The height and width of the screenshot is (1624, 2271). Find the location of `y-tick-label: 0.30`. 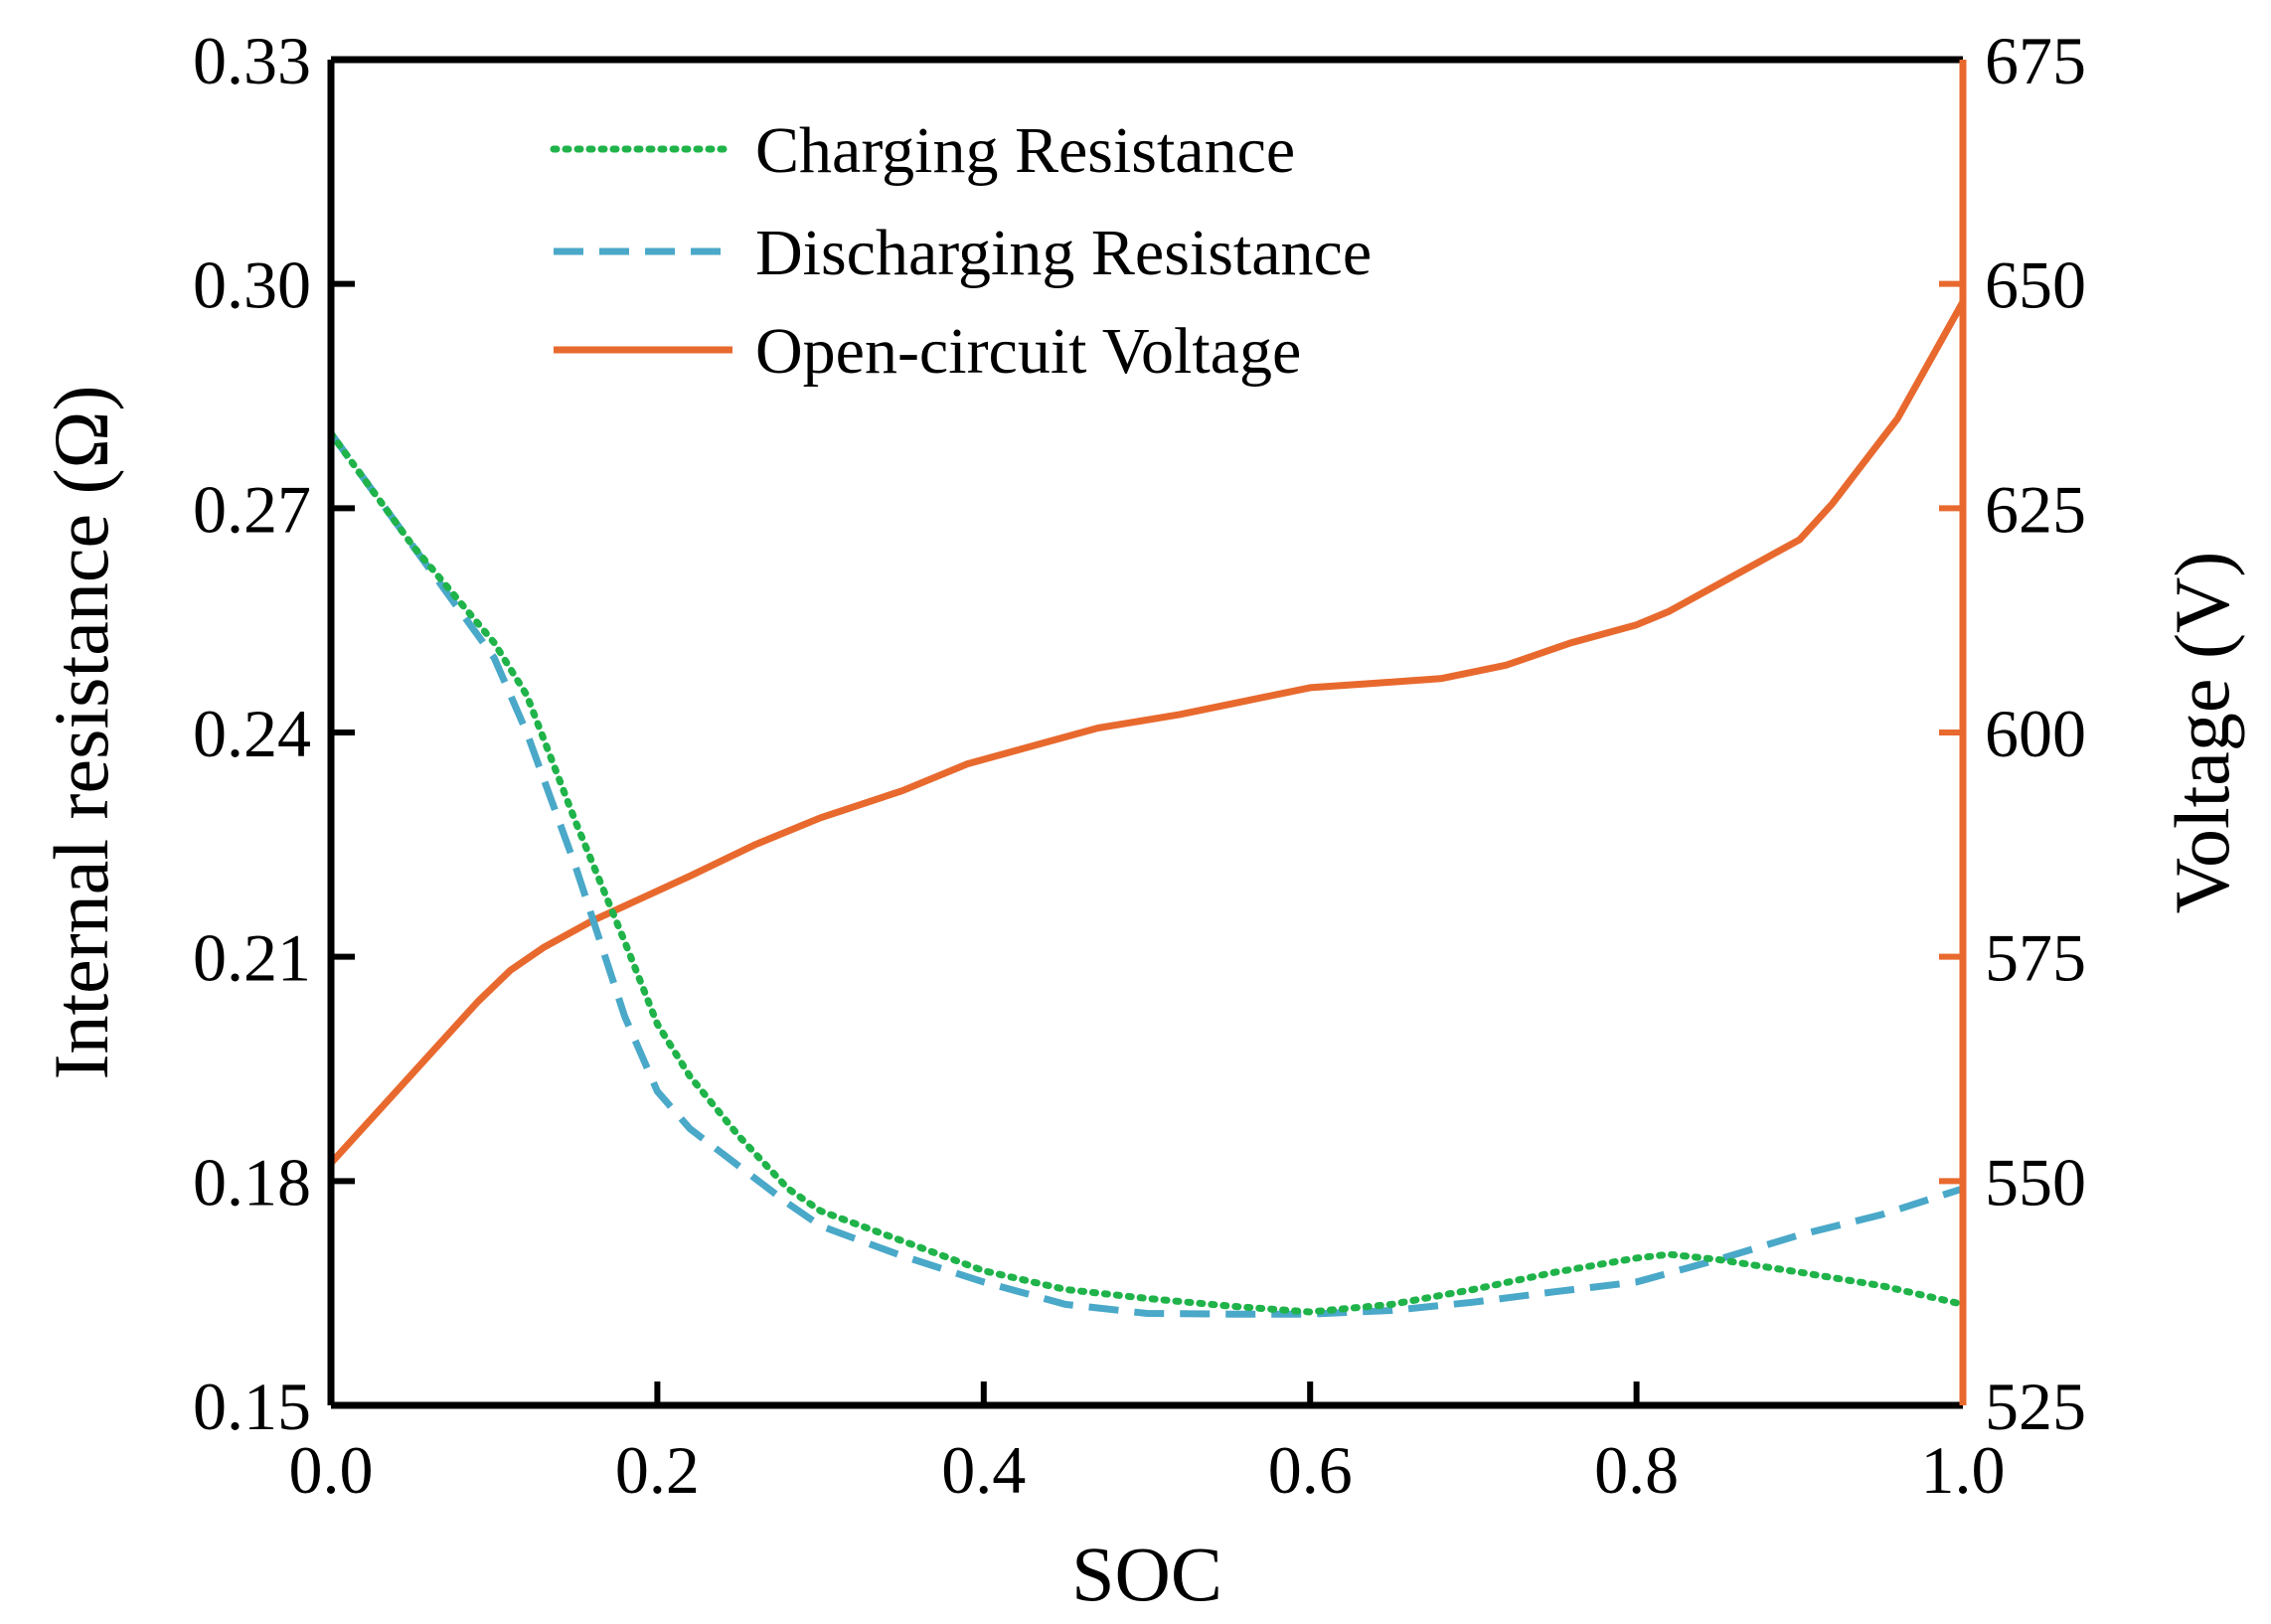

y-tick-label: 0.30 is located at coordinates (252, 285).